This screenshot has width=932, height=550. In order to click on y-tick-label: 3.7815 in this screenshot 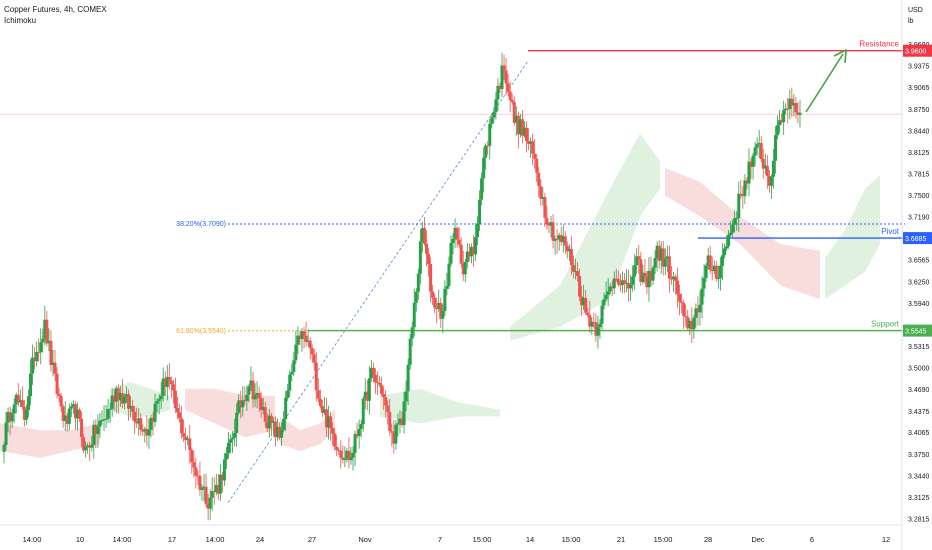, I will do `click(919, 174)`.